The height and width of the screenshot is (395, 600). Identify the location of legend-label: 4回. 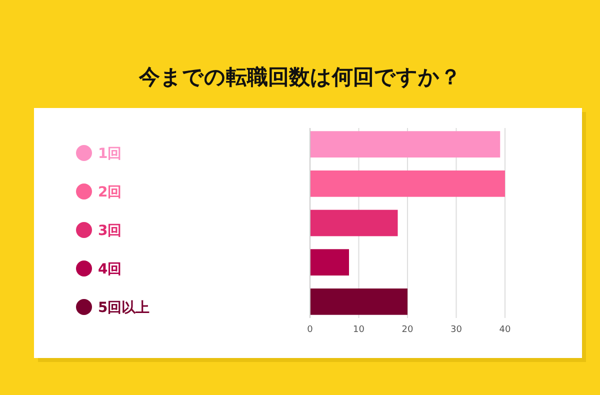
(110, 270).